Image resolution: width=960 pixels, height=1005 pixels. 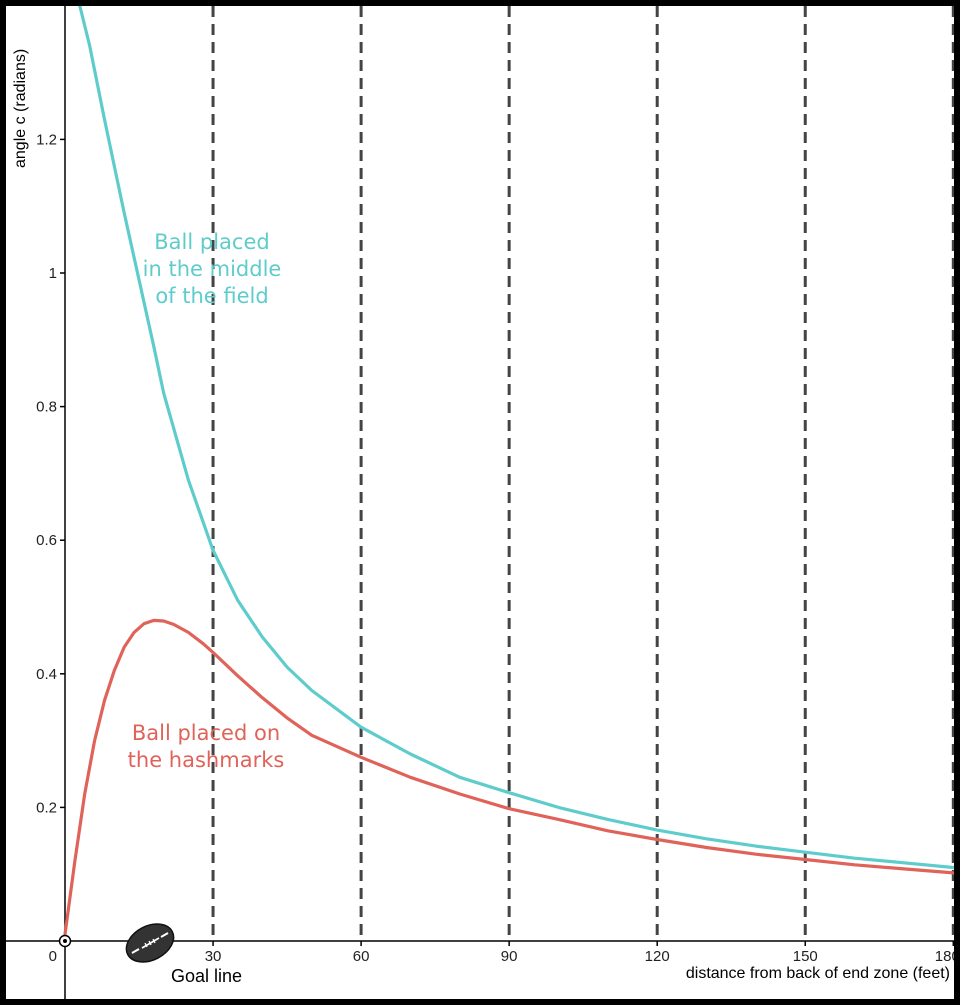 I want to click on middle-label-line: of the field, so click(x=211, y=296).